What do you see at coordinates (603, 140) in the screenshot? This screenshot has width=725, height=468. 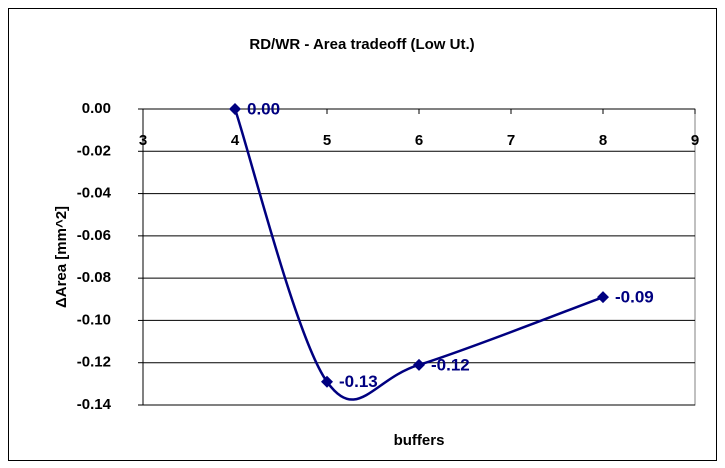 I see `x-tick-label: 8` at bounding box center [603, 140].